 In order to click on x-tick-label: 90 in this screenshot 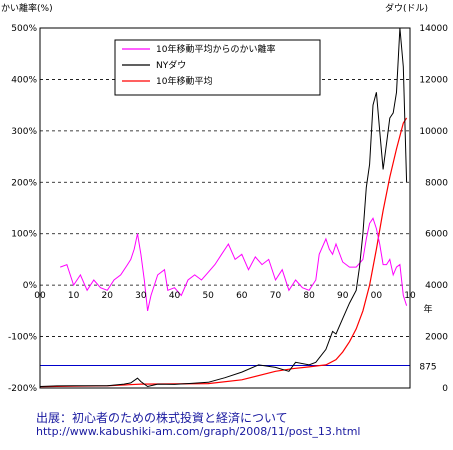, I will do `click(343, 296)`.